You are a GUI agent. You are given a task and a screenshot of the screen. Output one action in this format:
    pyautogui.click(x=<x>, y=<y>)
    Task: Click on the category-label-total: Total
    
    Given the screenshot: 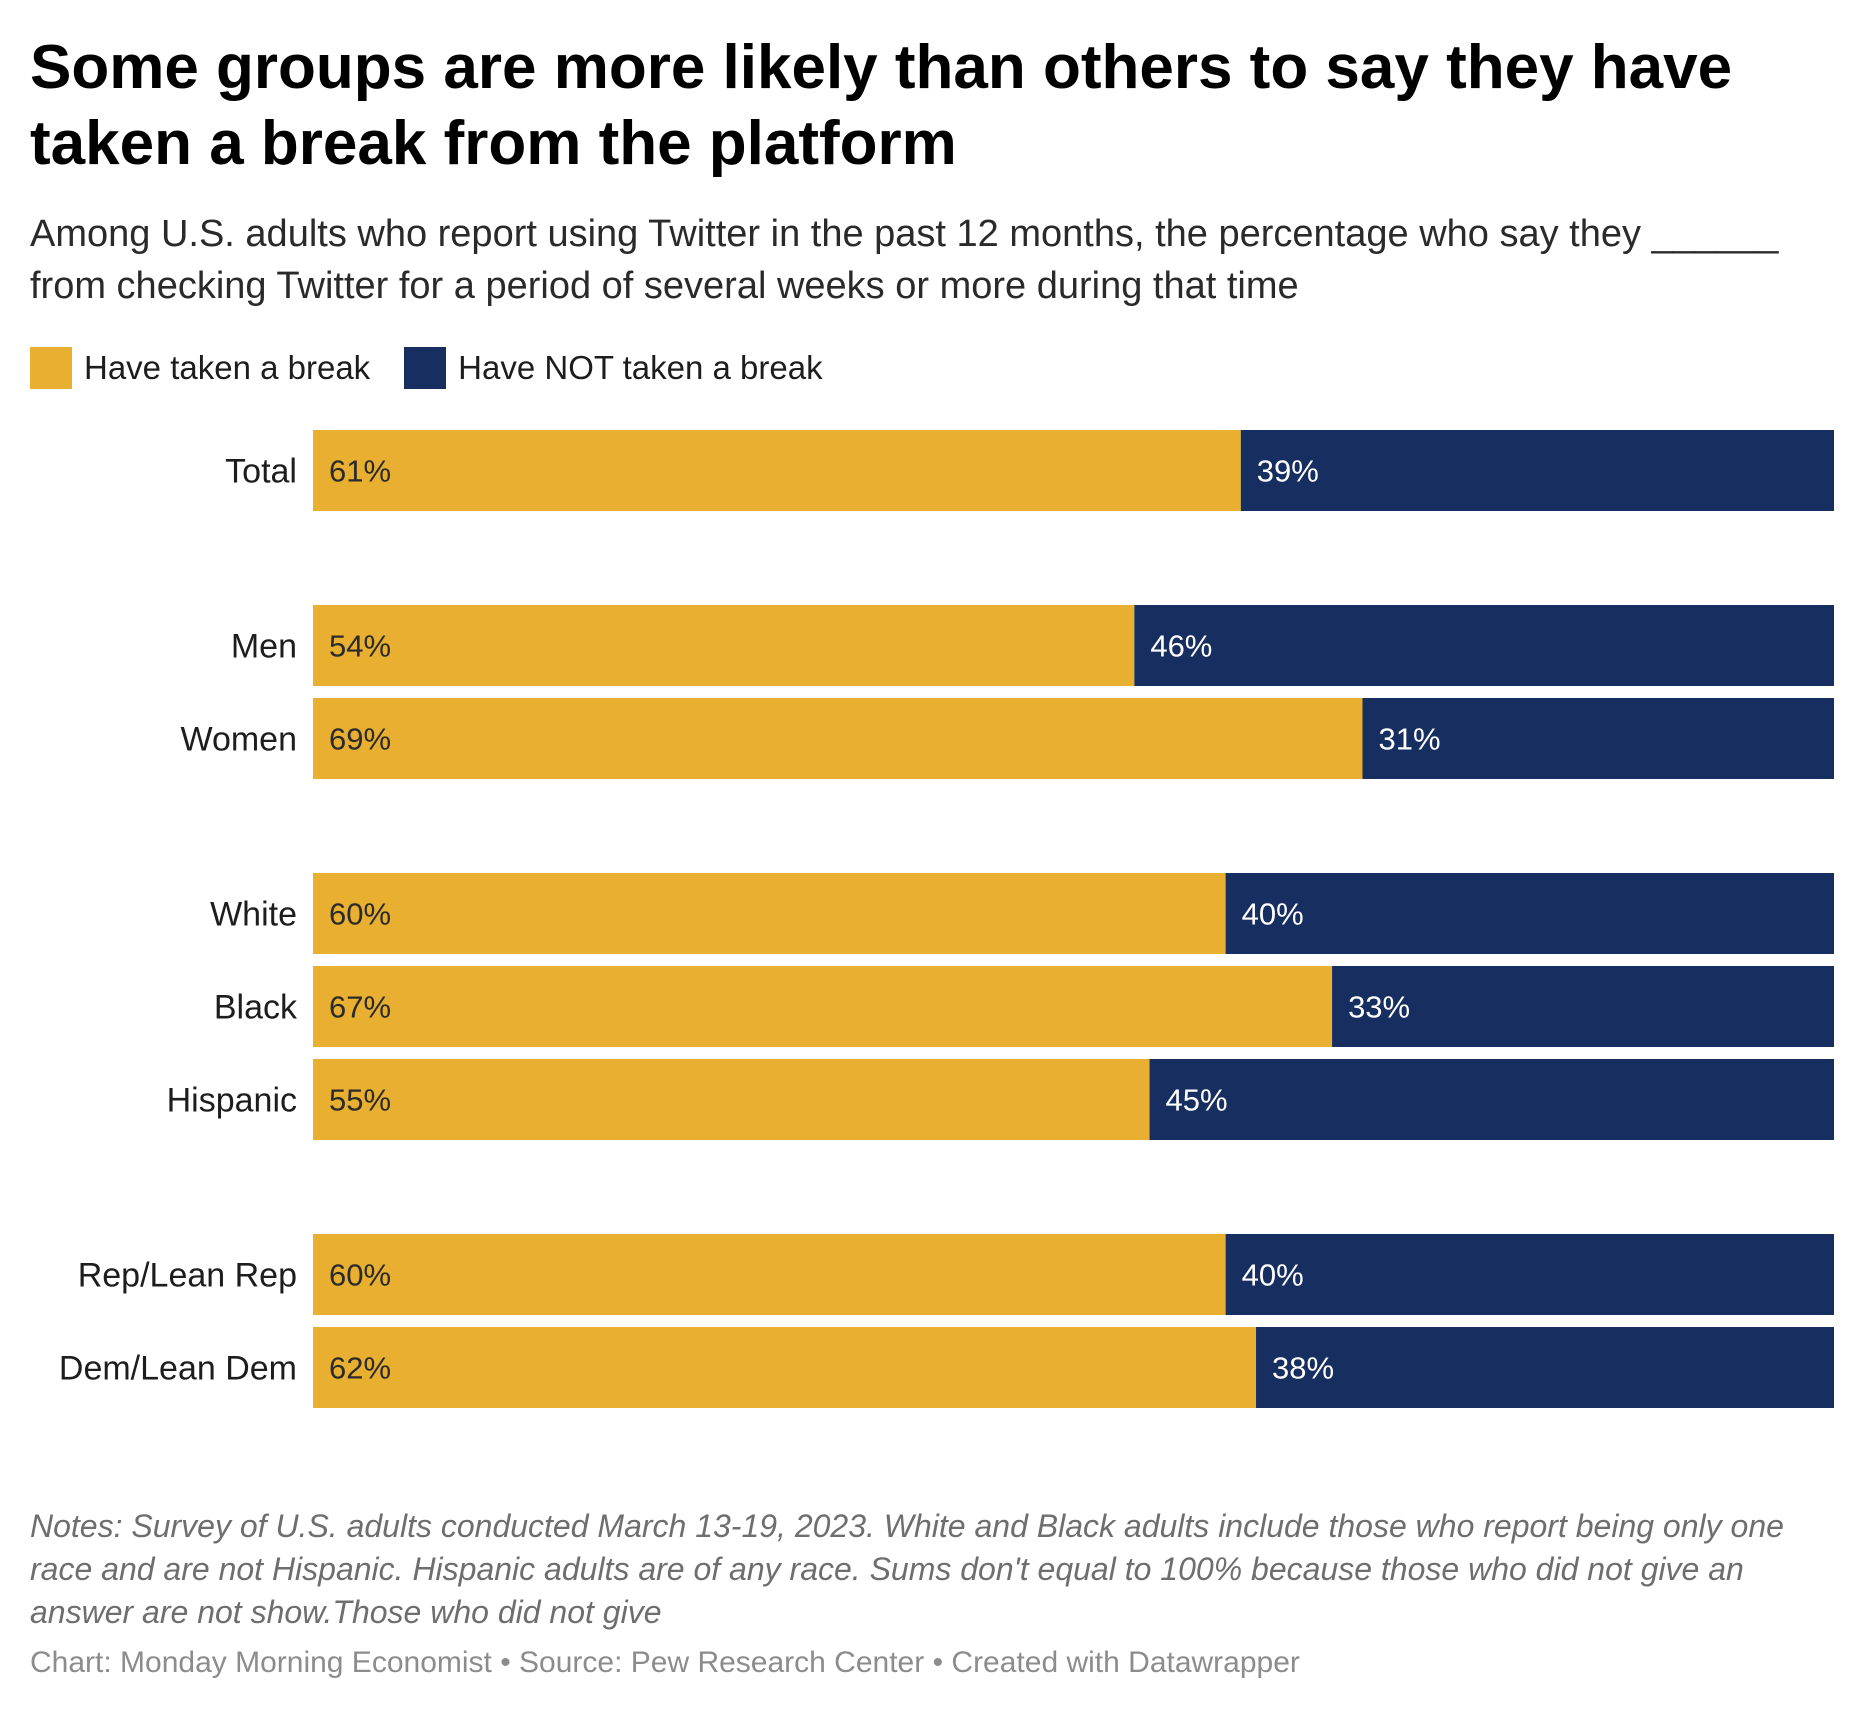 What is the action you would take?
    pyautogui.click(x=261, y=472)
    